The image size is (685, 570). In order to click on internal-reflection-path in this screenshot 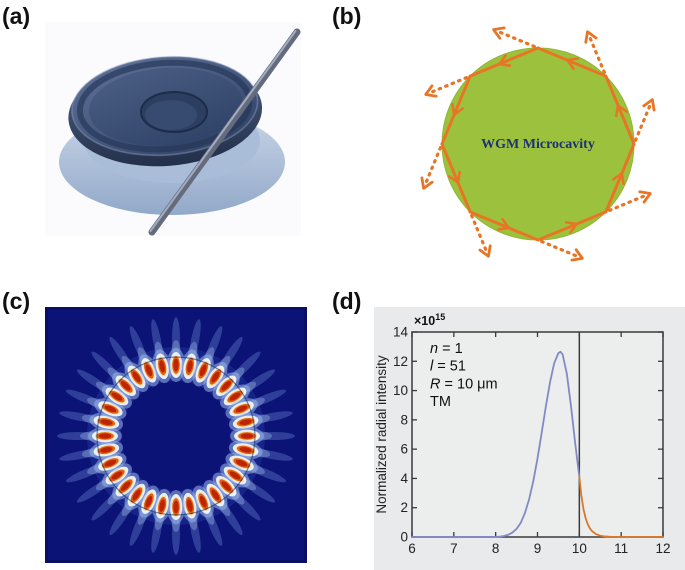, I will do `click(538, 144)`.